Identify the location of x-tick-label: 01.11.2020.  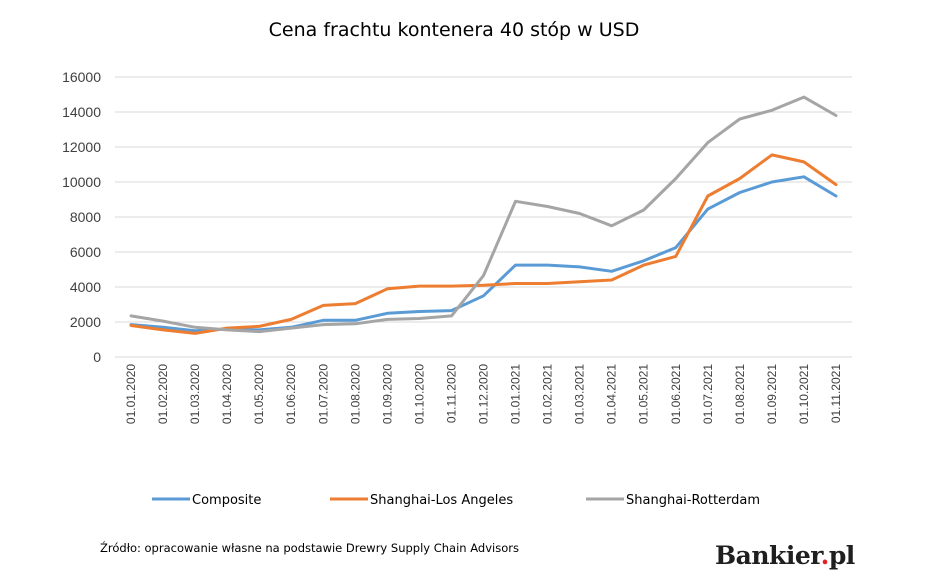
(451, 393).